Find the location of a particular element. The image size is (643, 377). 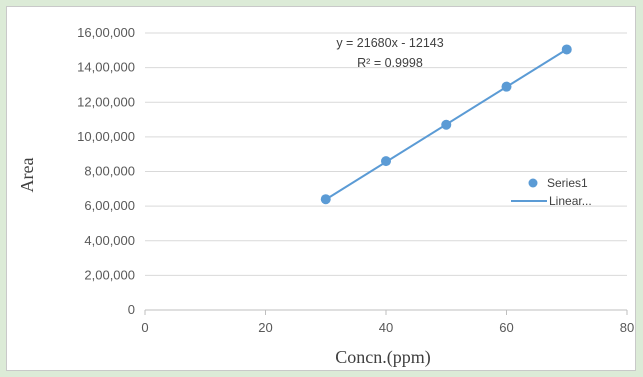

x-tick-label: 80 is located at coordinates (627, 327).